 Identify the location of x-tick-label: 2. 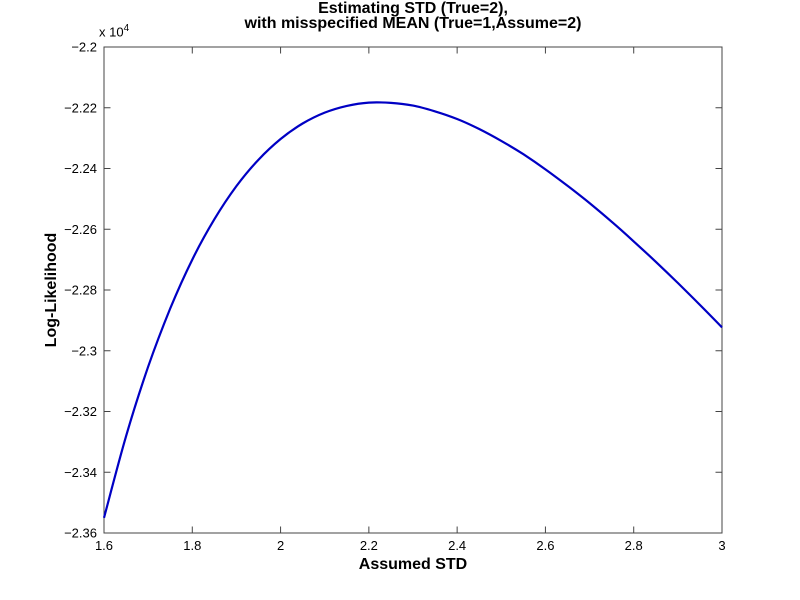
(280, 545).